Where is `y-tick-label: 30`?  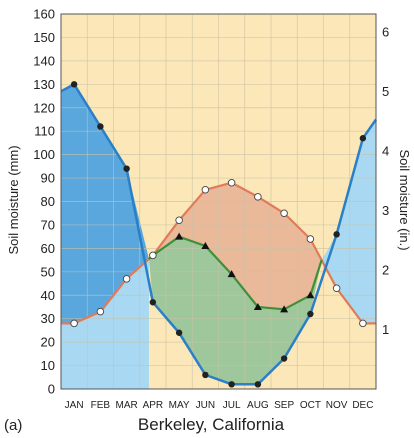 y-tick-label: 30 is located at coordinates (48, 318).